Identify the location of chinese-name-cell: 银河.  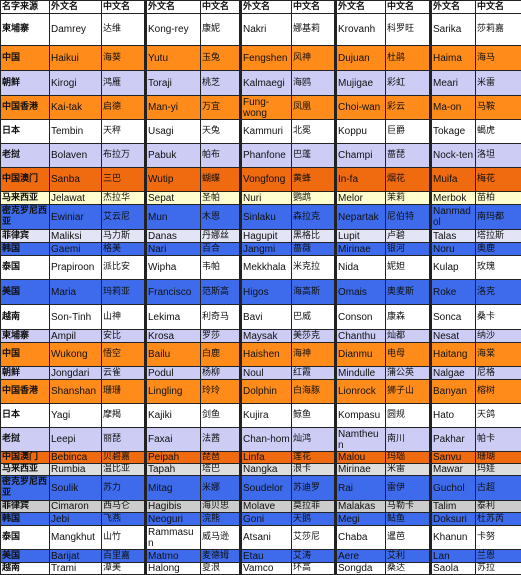
(408, 249).